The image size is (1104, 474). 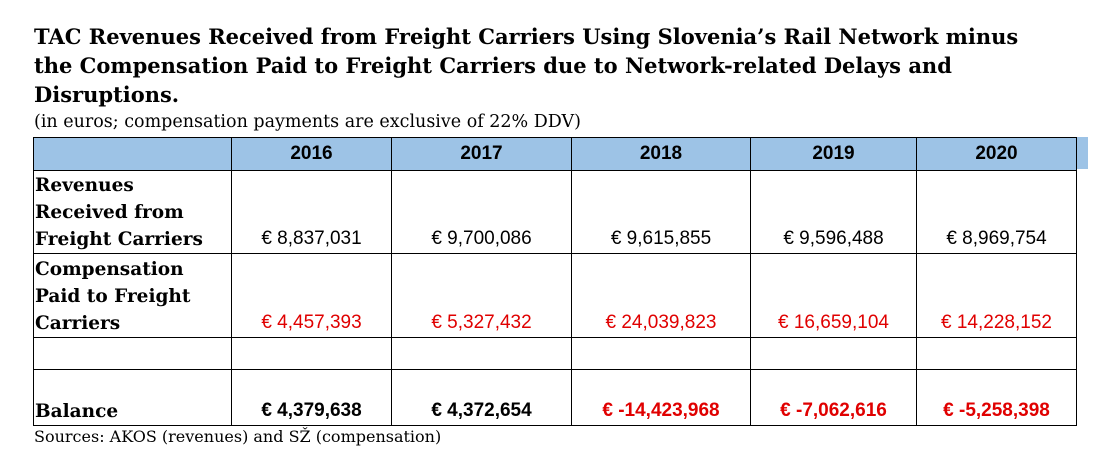 I want to click on row-label-compensation: Compensation Paid to Freight Carriers, so click(x=132, y=295).